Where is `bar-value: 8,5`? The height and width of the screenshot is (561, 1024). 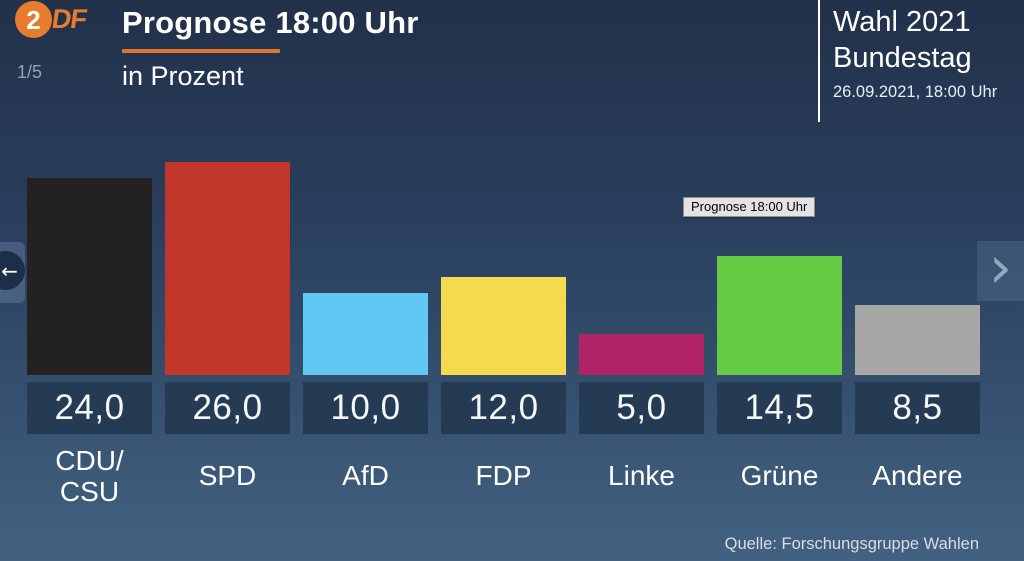
bar-value: 8,5 is located at coordinates (917, 407).